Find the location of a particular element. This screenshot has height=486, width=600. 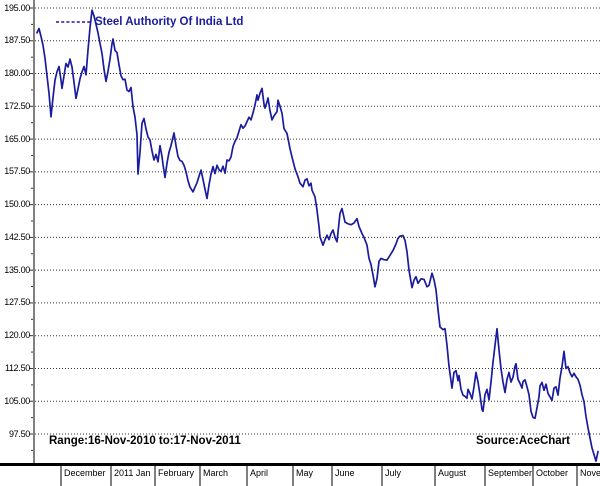

y-axis-tick-label: 180.00 is located at coordinates (17, 73).